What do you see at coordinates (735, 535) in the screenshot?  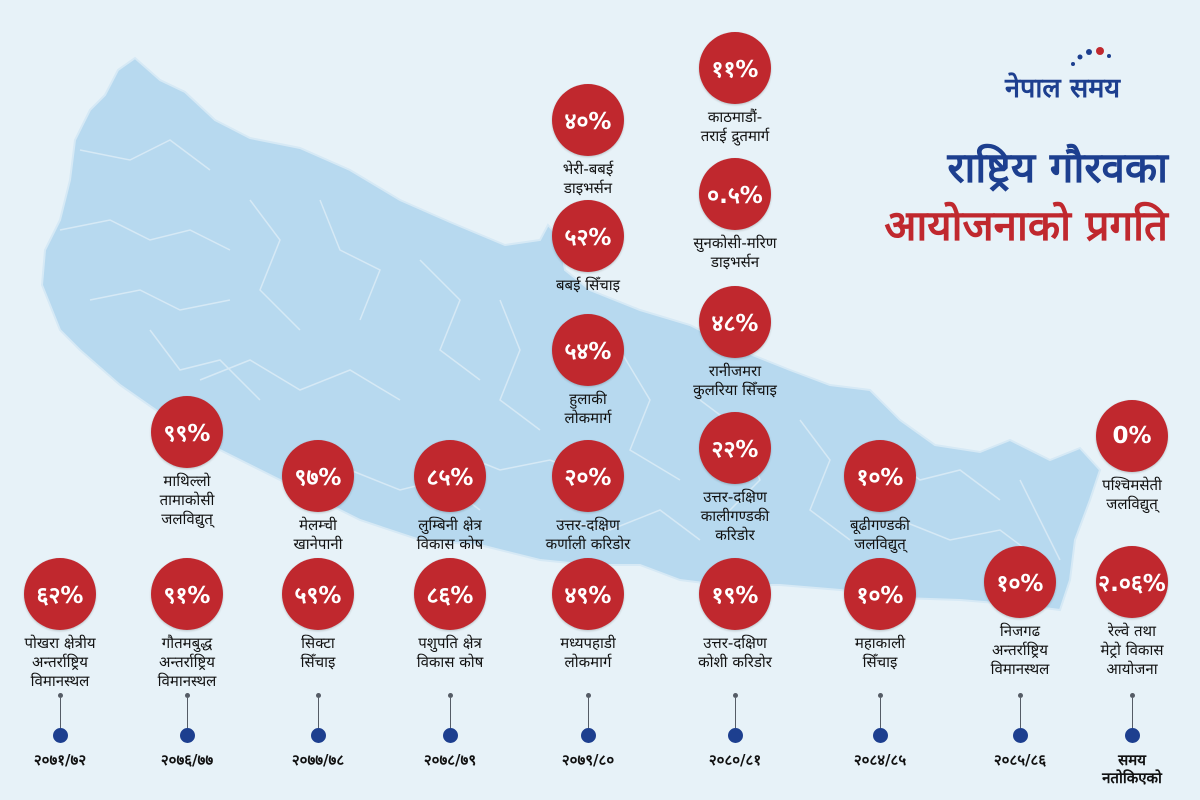 I see `project-name-line: करिडोर` at bounding box center [735, 535].